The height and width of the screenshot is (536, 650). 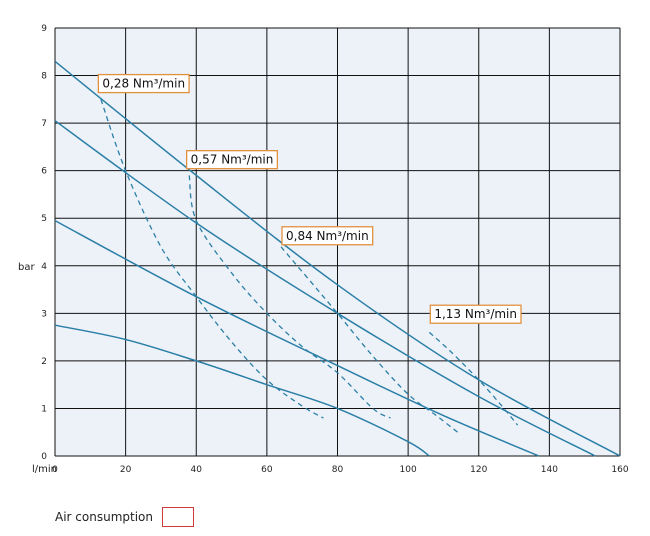 I want to click on callout-label: 0,57 Nm³/min, so click(x=232, y=160).